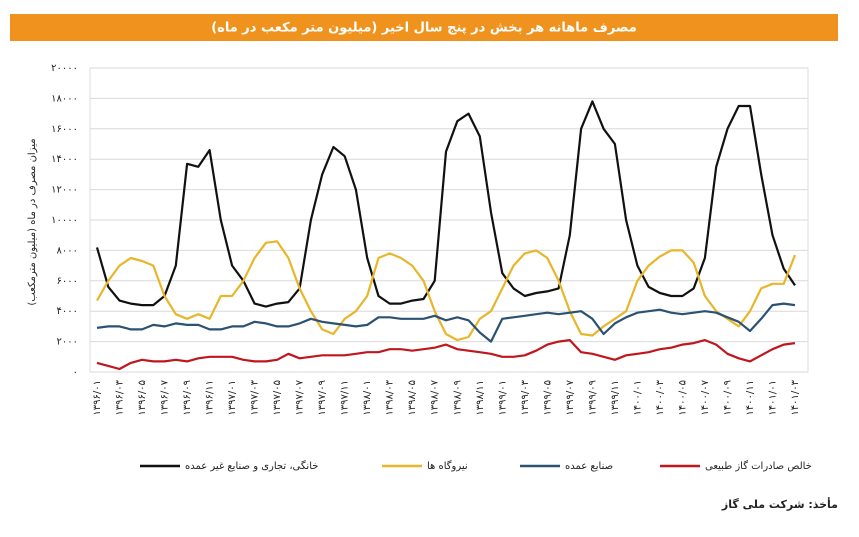 Image resolution: width=859 pixels, height=537 pixels. I want to click on x-tick-label: ۱۳۹۶/۱۱, so click(210, 398).